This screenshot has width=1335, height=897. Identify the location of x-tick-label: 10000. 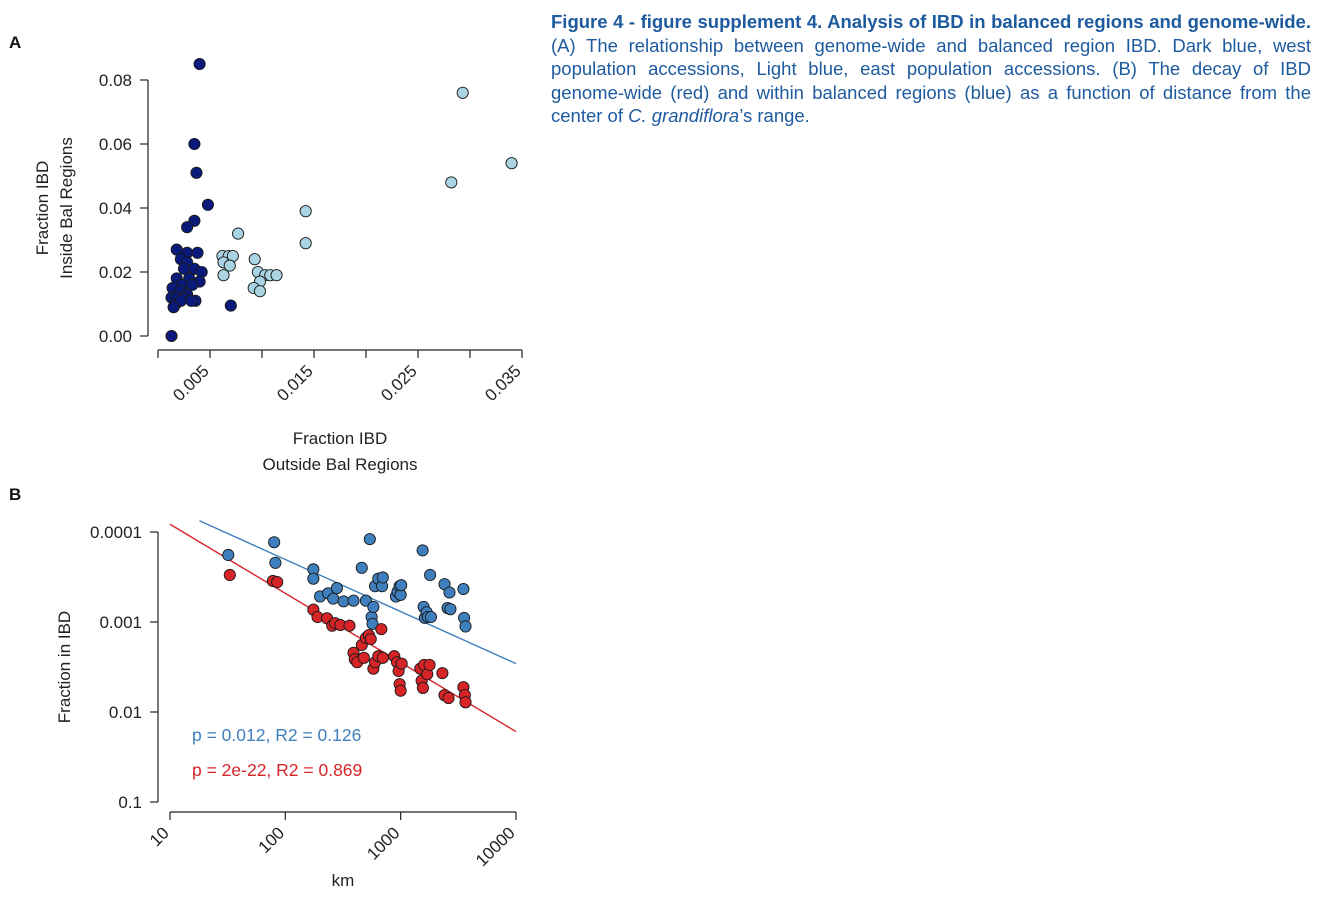
(495, 846).